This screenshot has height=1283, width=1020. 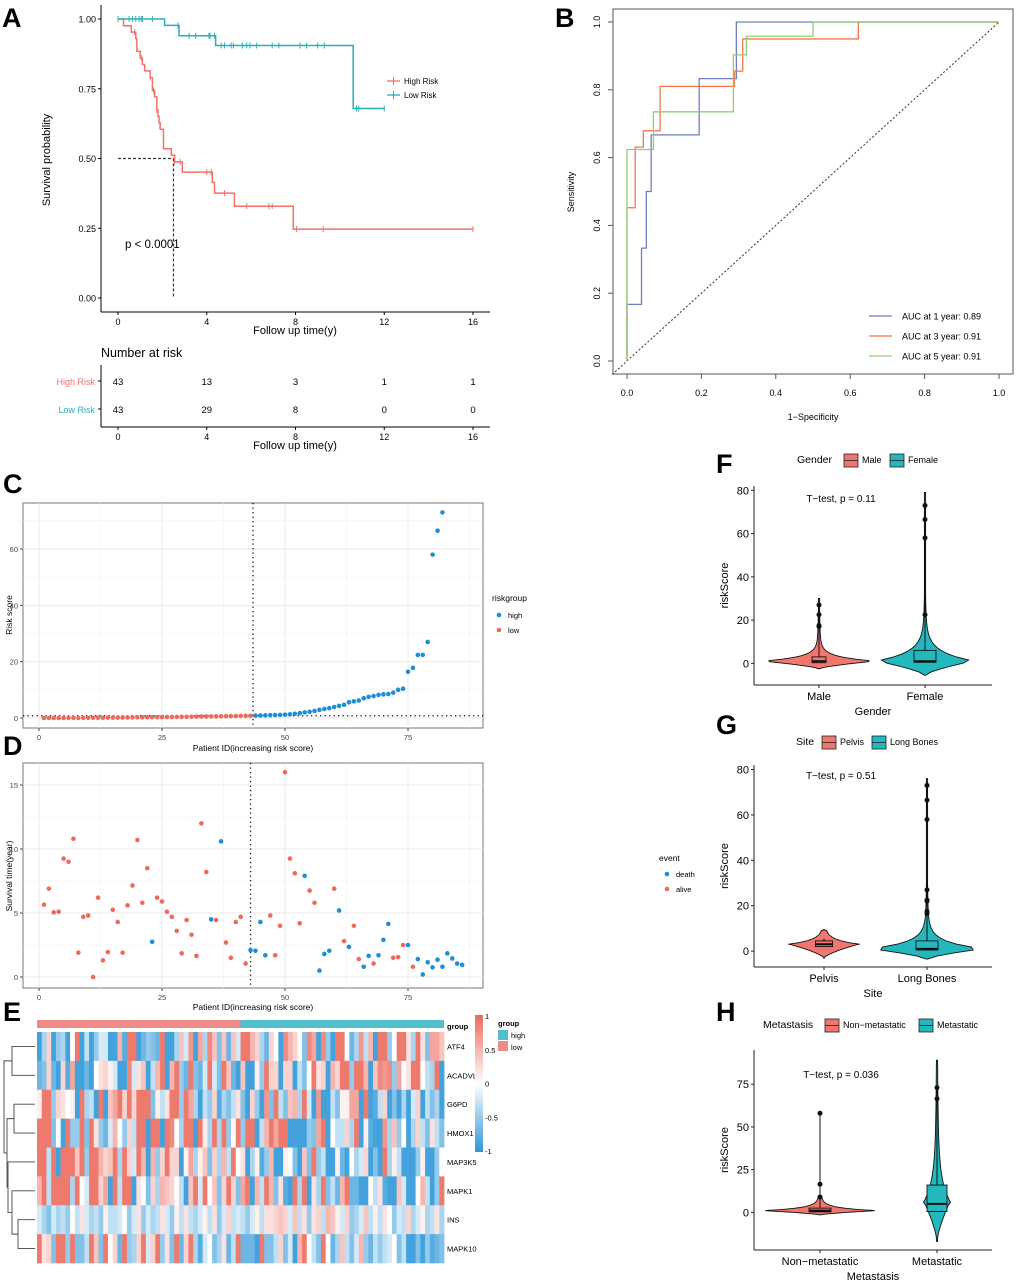 I want to click on risk-table-title: Number at risk, so click(x=142, y=353).